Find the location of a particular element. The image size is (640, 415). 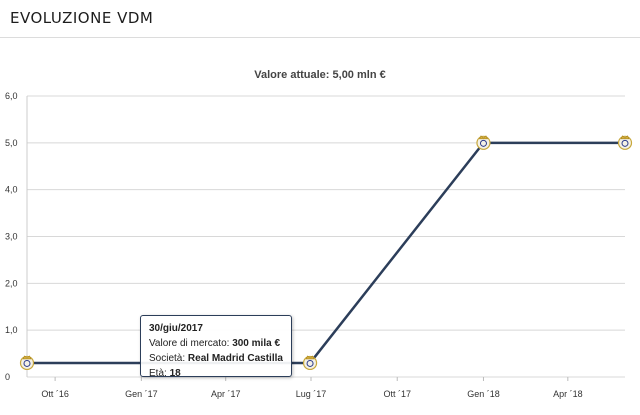

chart-title: Valore attuale: 5,00 mln € is located at coordinates (319, 75).